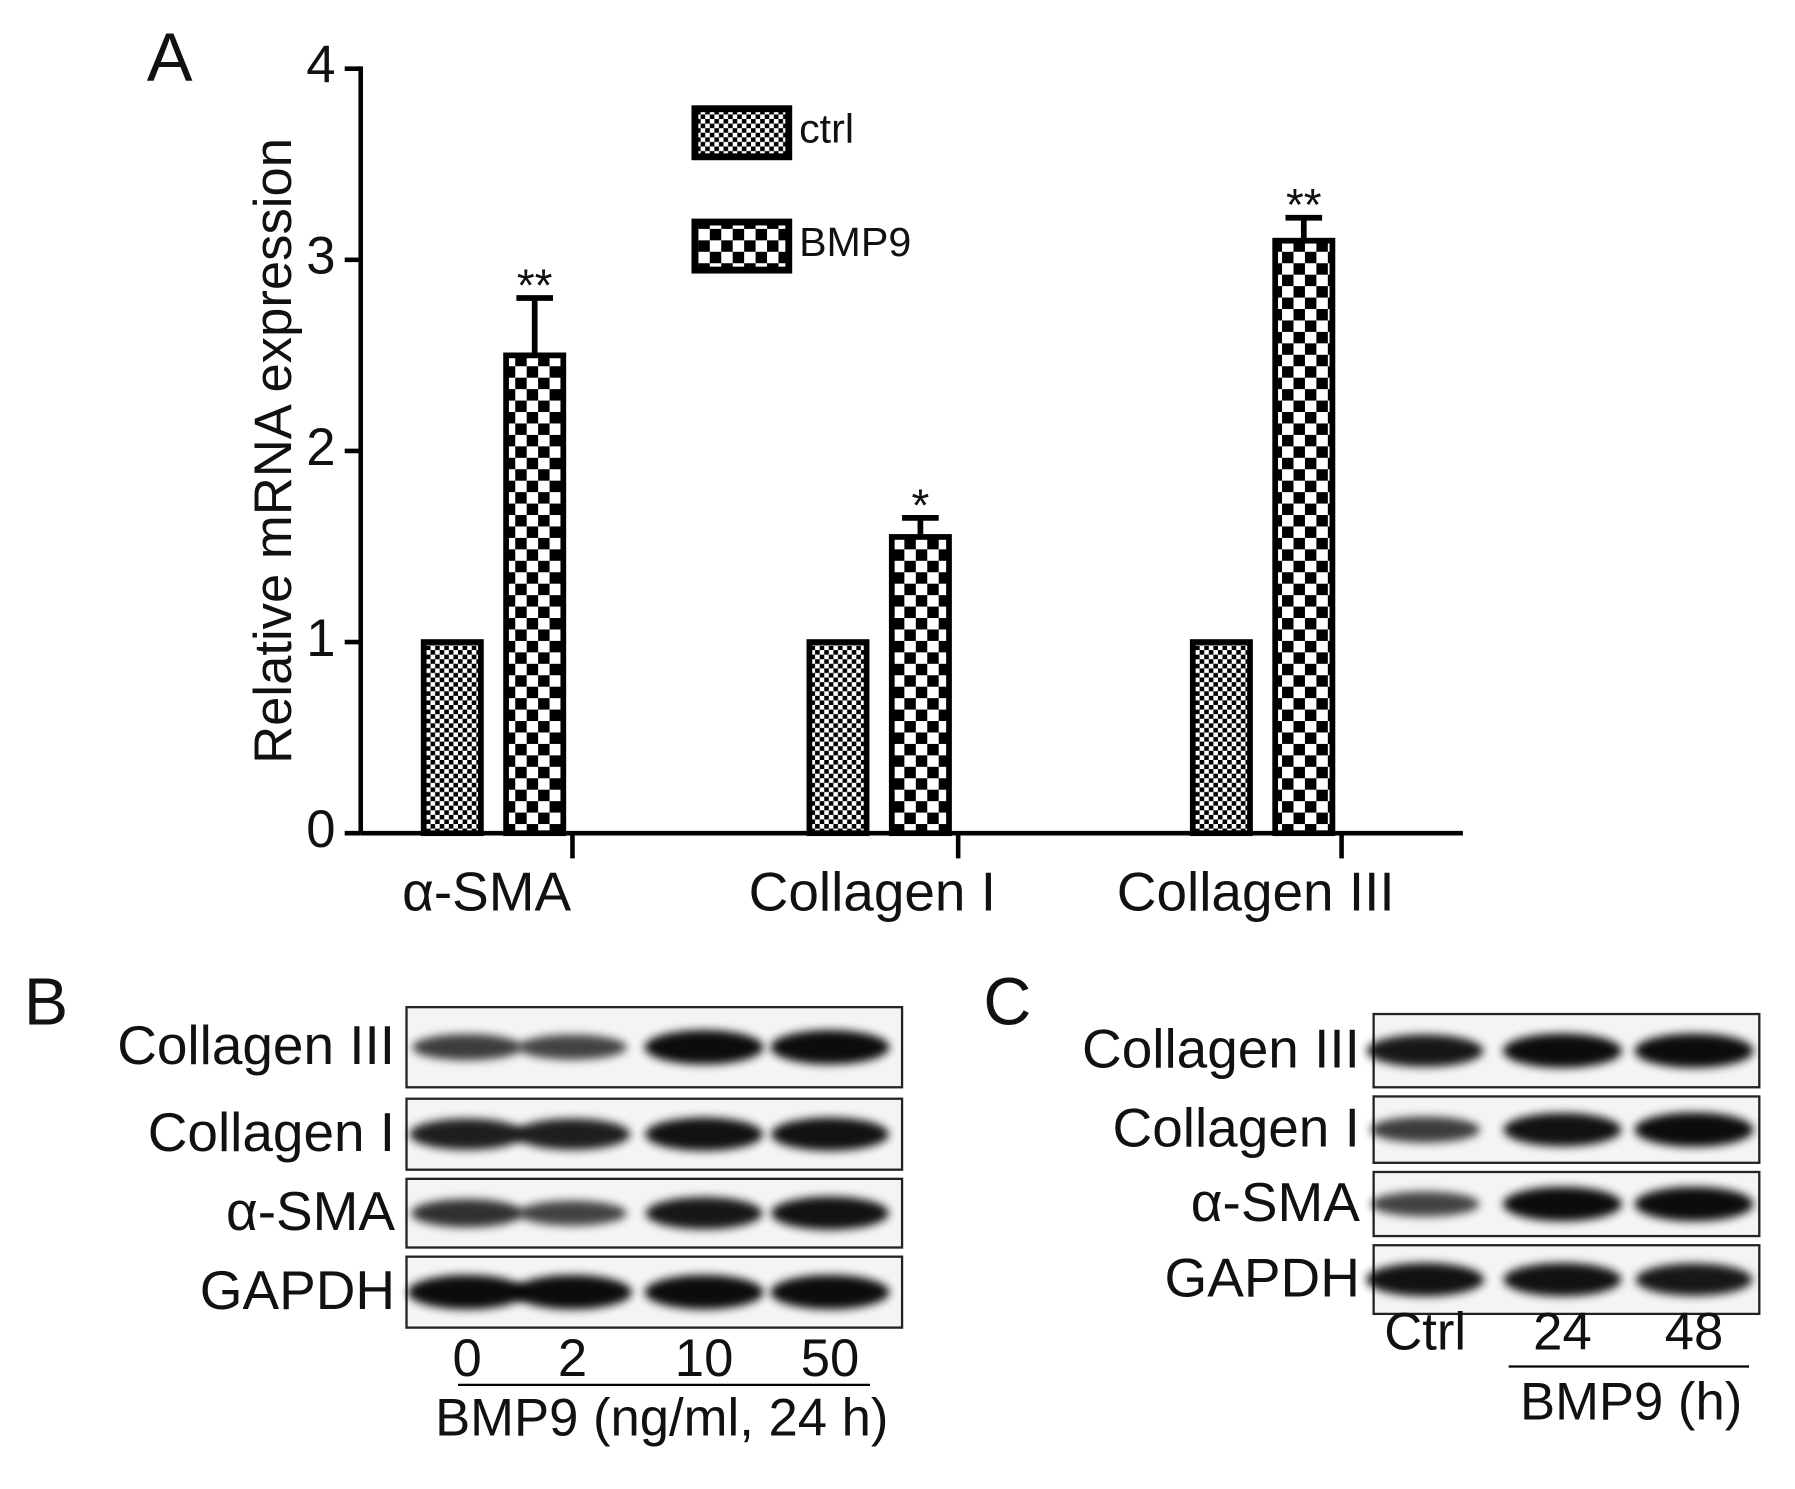 This screenshot has width=1795, height=1489. What do you see at coordinates (830, 1358) in the screenshot?
I see `lane-label: 50` at bounding box center [830, 1358].